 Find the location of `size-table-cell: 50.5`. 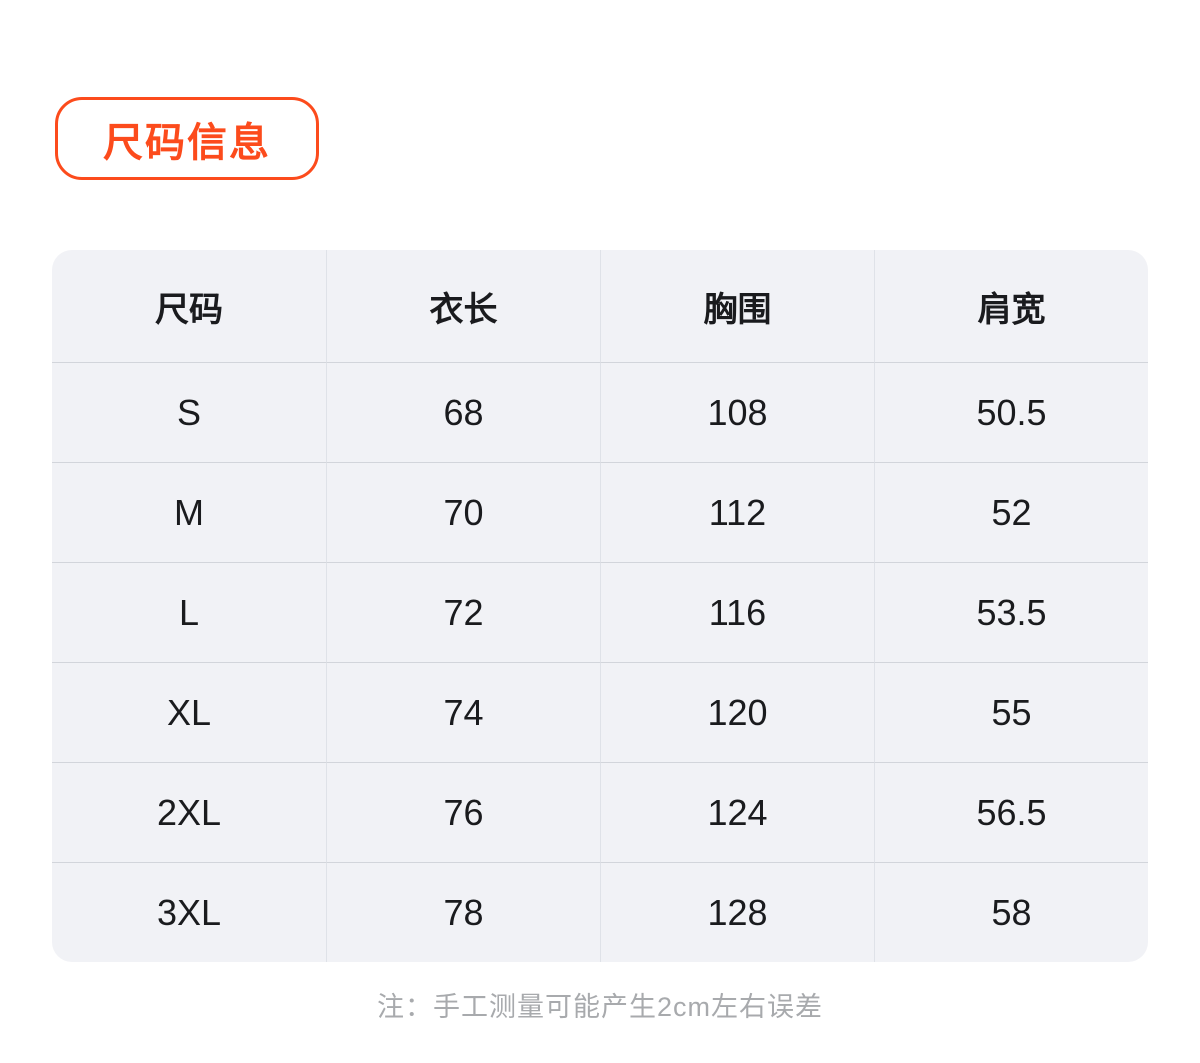

size-table-cell: 50.5 is located at coordinates (1011, 412).